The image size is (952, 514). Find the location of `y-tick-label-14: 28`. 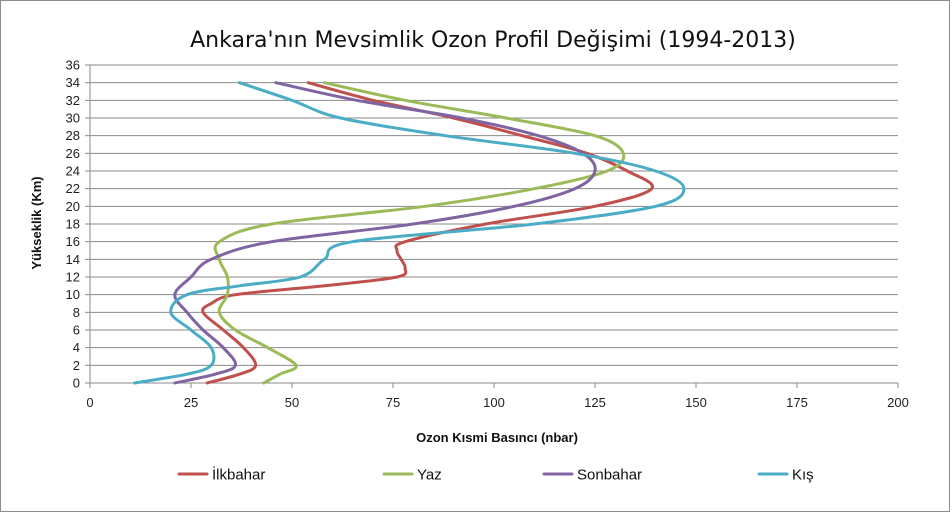

y-tick-label-14: 28 is located at coordinates (73, 135).